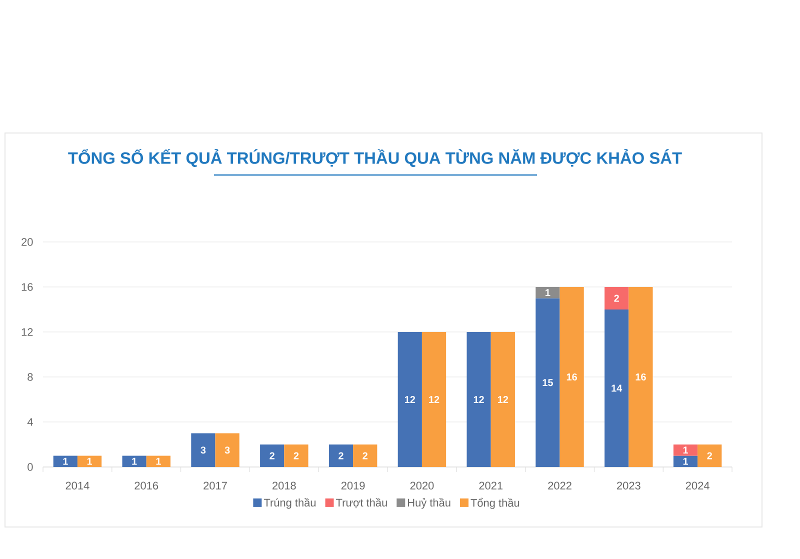  I want to click on y-tick-label: 20, so click(27, 242).